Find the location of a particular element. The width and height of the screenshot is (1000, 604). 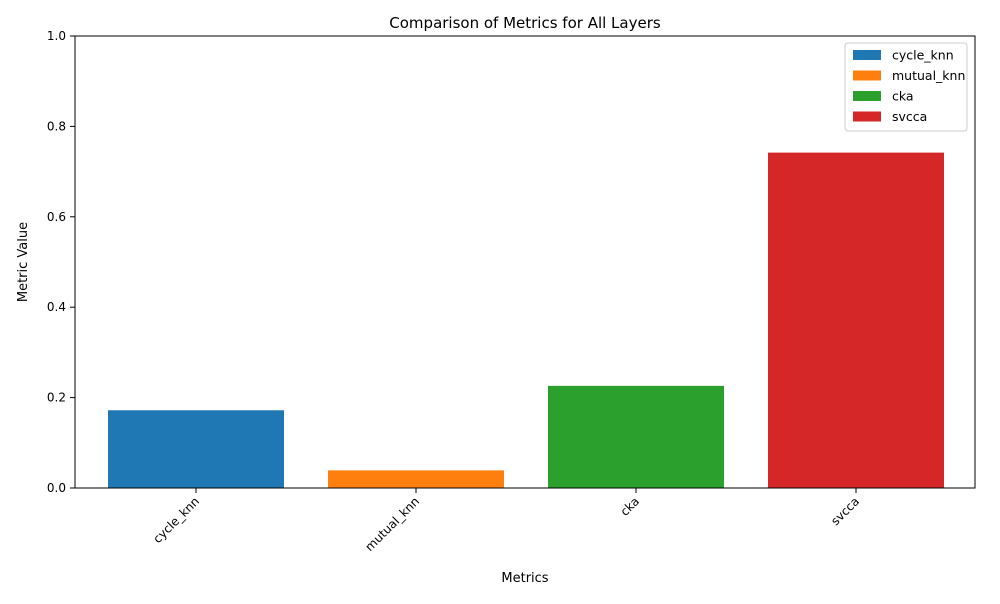

x-tick-label: mutual_knn is located at coordinates (392, 524).